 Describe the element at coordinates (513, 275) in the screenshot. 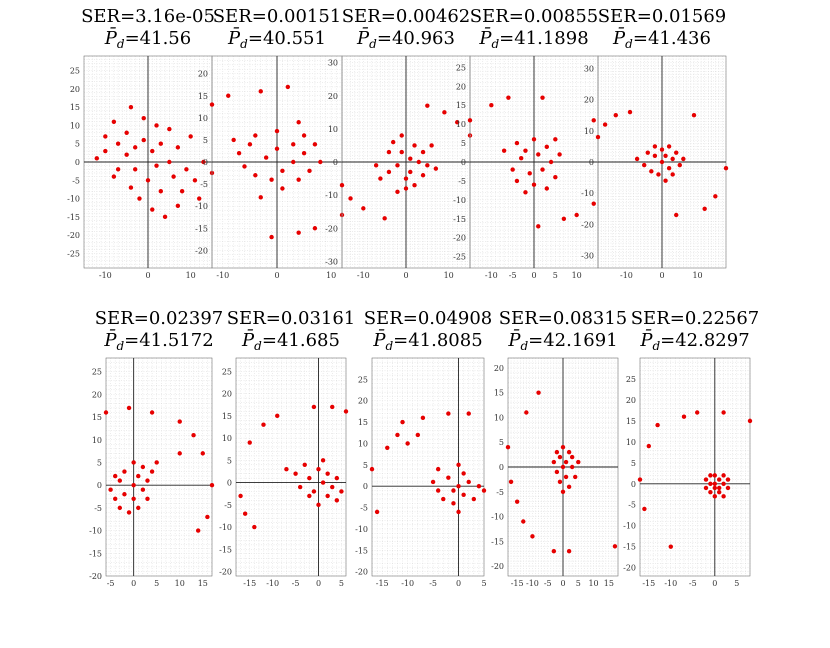

I see `x-tick-label: -5` at that location.